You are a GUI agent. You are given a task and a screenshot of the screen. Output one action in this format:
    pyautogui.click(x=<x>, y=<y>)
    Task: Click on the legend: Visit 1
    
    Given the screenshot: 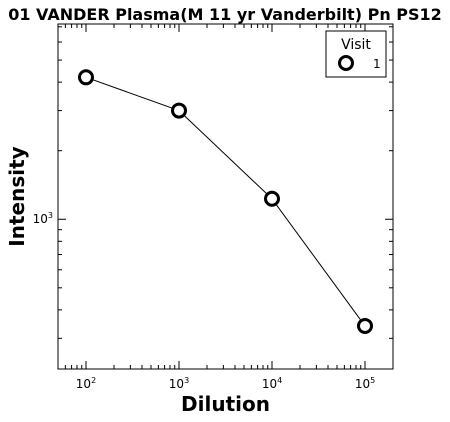 What is the action you would take?
    pyautogui.click(x=356, y=54)
    